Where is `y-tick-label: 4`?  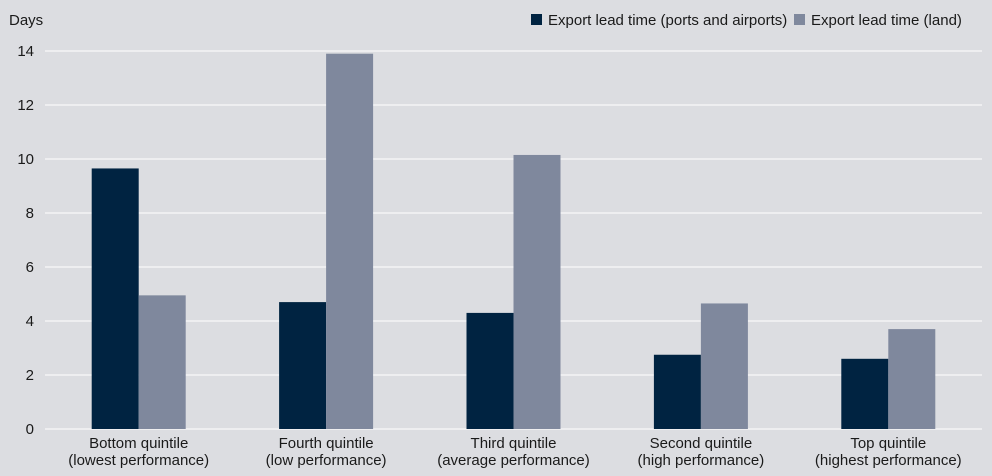
y-tick-label: 4 is located at coordinates (30, 321).